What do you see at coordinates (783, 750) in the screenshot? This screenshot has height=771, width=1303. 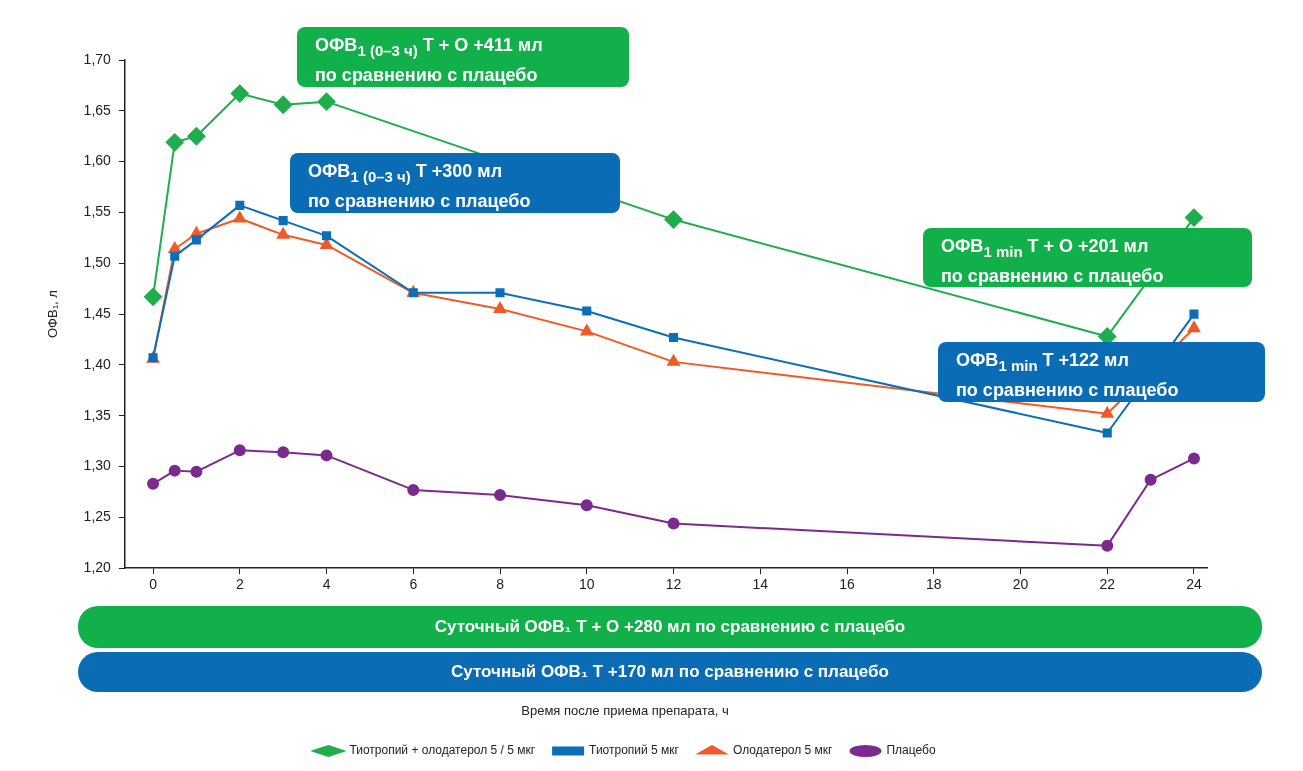 I see `legend-label: Олодатерол 5 мкг` at bounding box center [783, 750].